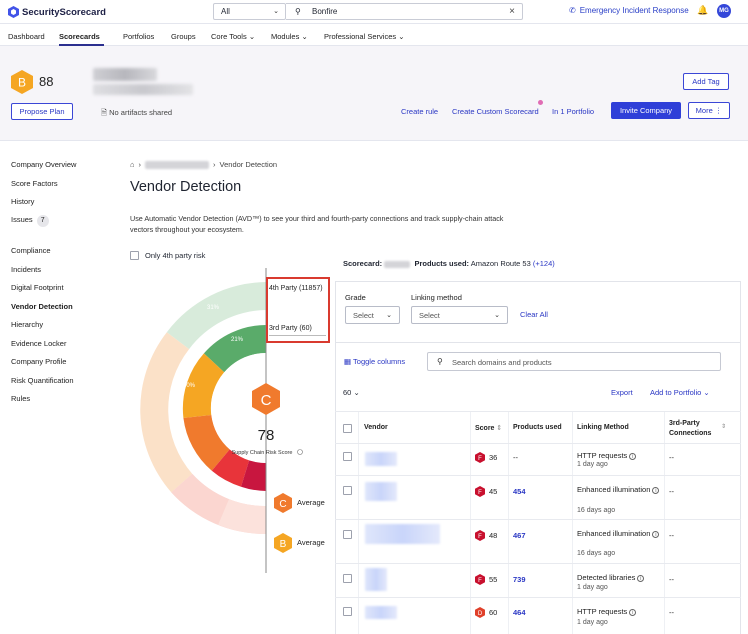  I want to click on sidebar-item-issues: Issues 7, so click(30, 221).